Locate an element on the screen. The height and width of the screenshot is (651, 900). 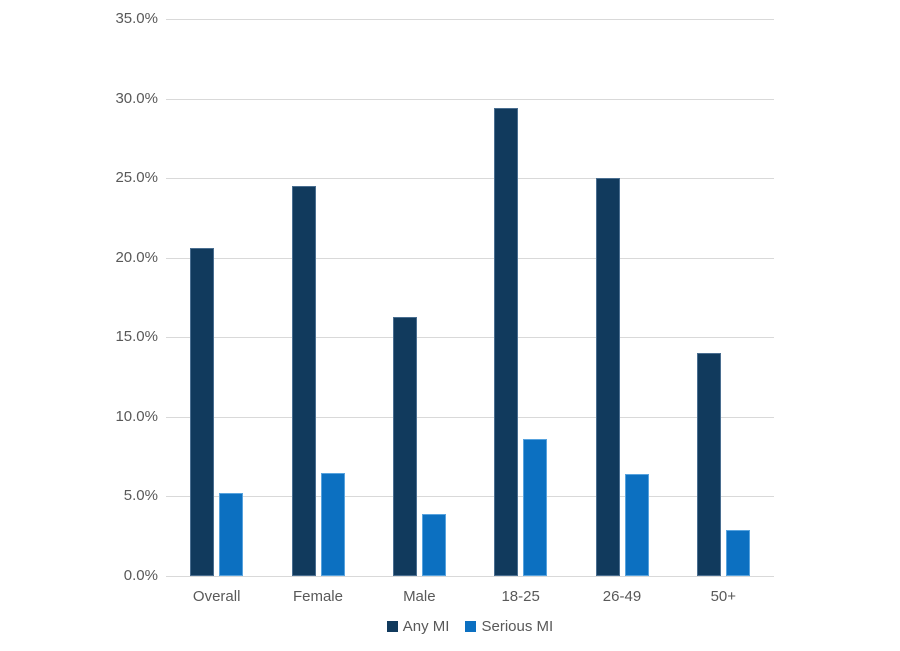
y-tick-label: 5.0% is located at coordinates (140, 496).